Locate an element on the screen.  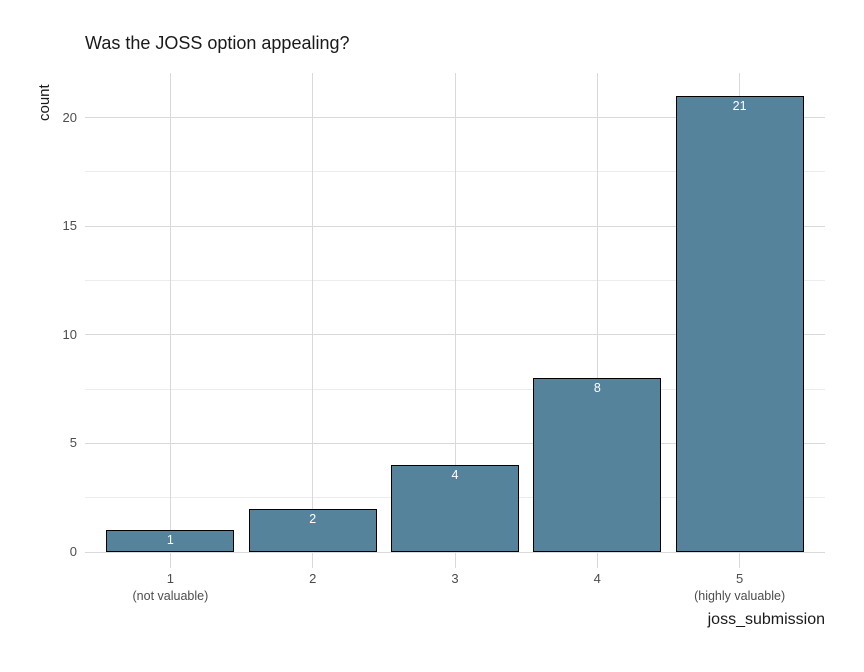
x-axis-tick-label: 1 is located at coordinates (170, 578).